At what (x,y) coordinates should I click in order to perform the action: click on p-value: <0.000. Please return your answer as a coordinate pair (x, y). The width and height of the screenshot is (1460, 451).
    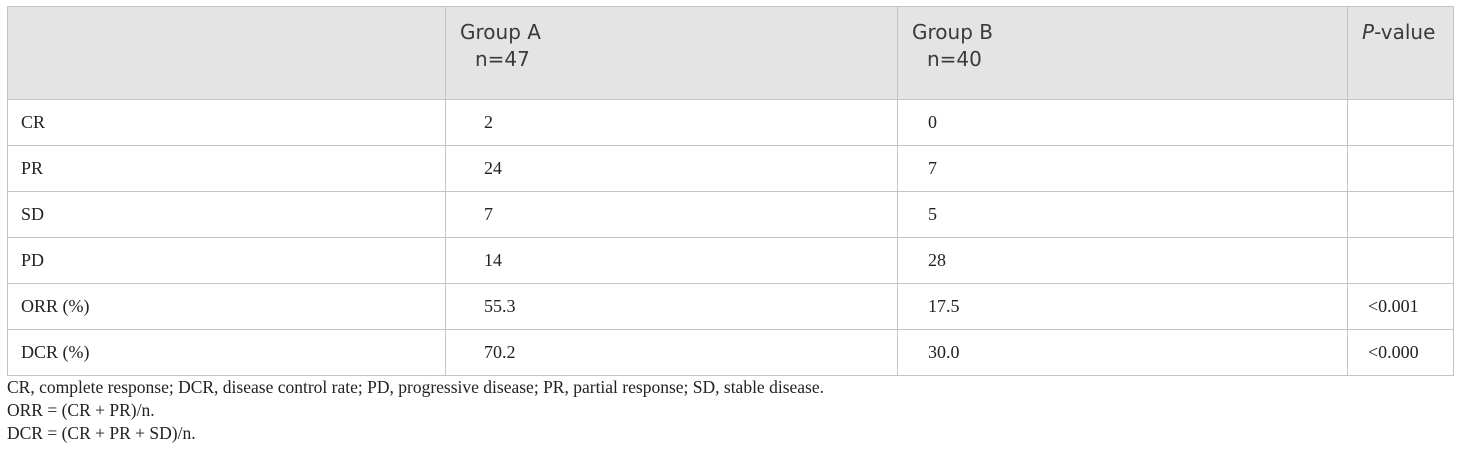
    Looking at the image, I should click on (1400, 352).